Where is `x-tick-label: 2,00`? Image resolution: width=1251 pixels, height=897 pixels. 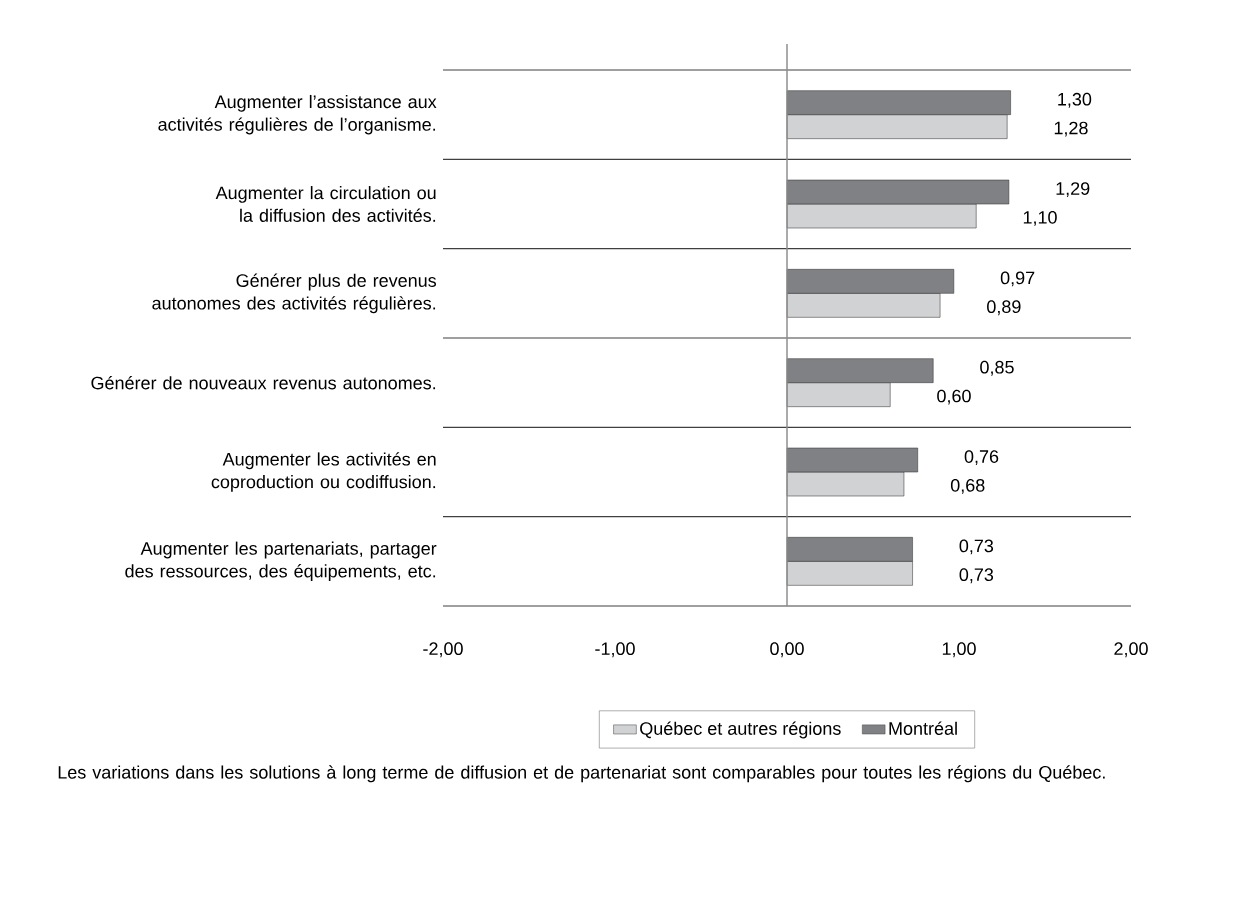
x-tick-label: 2,00 is located at coordinates (1131, 650).